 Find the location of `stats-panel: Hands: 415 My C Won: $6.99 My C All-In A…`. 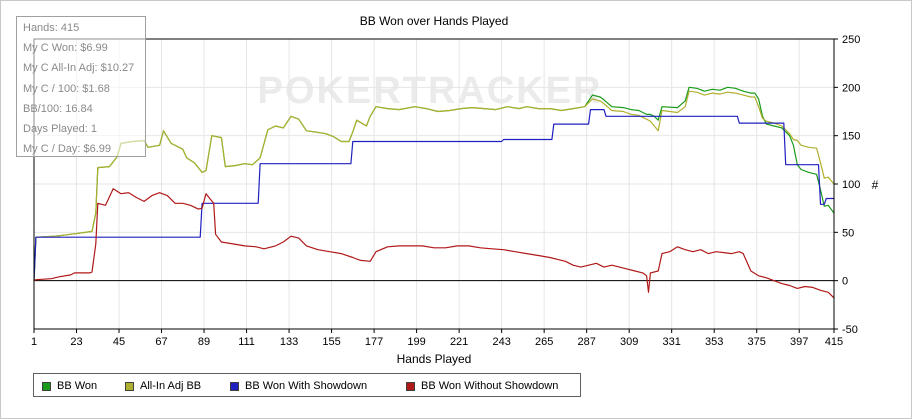

stats-panel: Hands: 415 My C Won: $6.99 My C All-In A… is located at coordinates (81, 86).